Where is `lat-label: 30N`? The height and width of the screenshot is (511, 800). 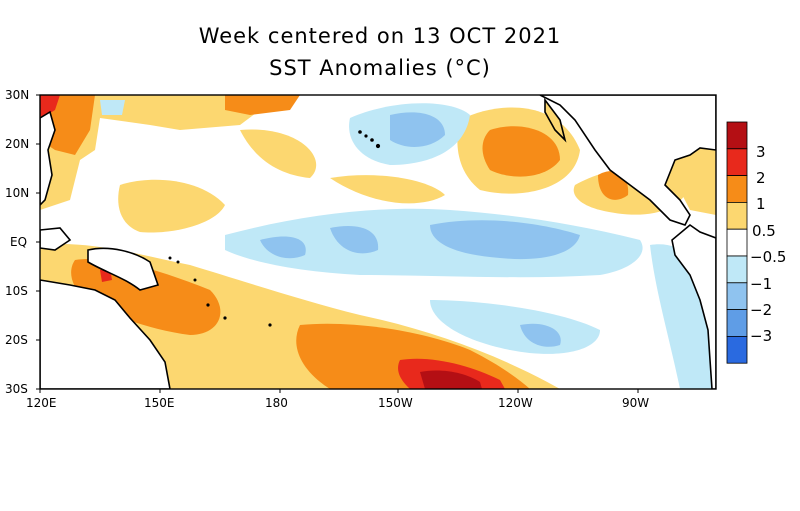 lat-label: 30N is located at coordinates (17, 95).